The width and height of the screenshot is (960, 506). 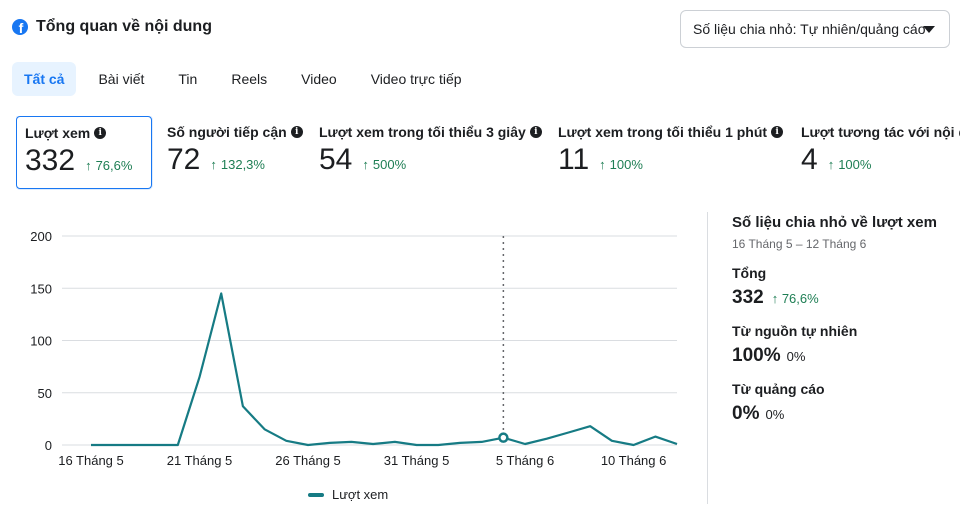 What do you see at coordinates (880, 132) in the screenshot?
I see `metric-label: Lượt tương tác với nội dung` at bounding box center [880, 132].